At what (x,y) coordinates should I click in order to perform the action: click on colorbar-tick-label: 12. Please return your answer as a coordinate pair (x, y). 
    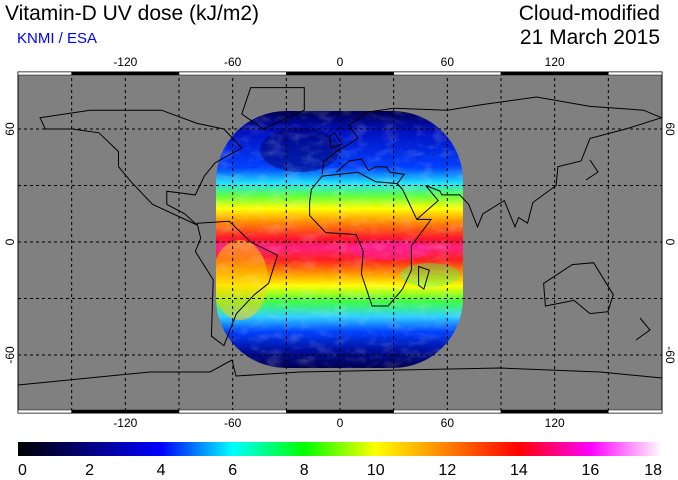
    Looking at the image, I should click on (447, 470).